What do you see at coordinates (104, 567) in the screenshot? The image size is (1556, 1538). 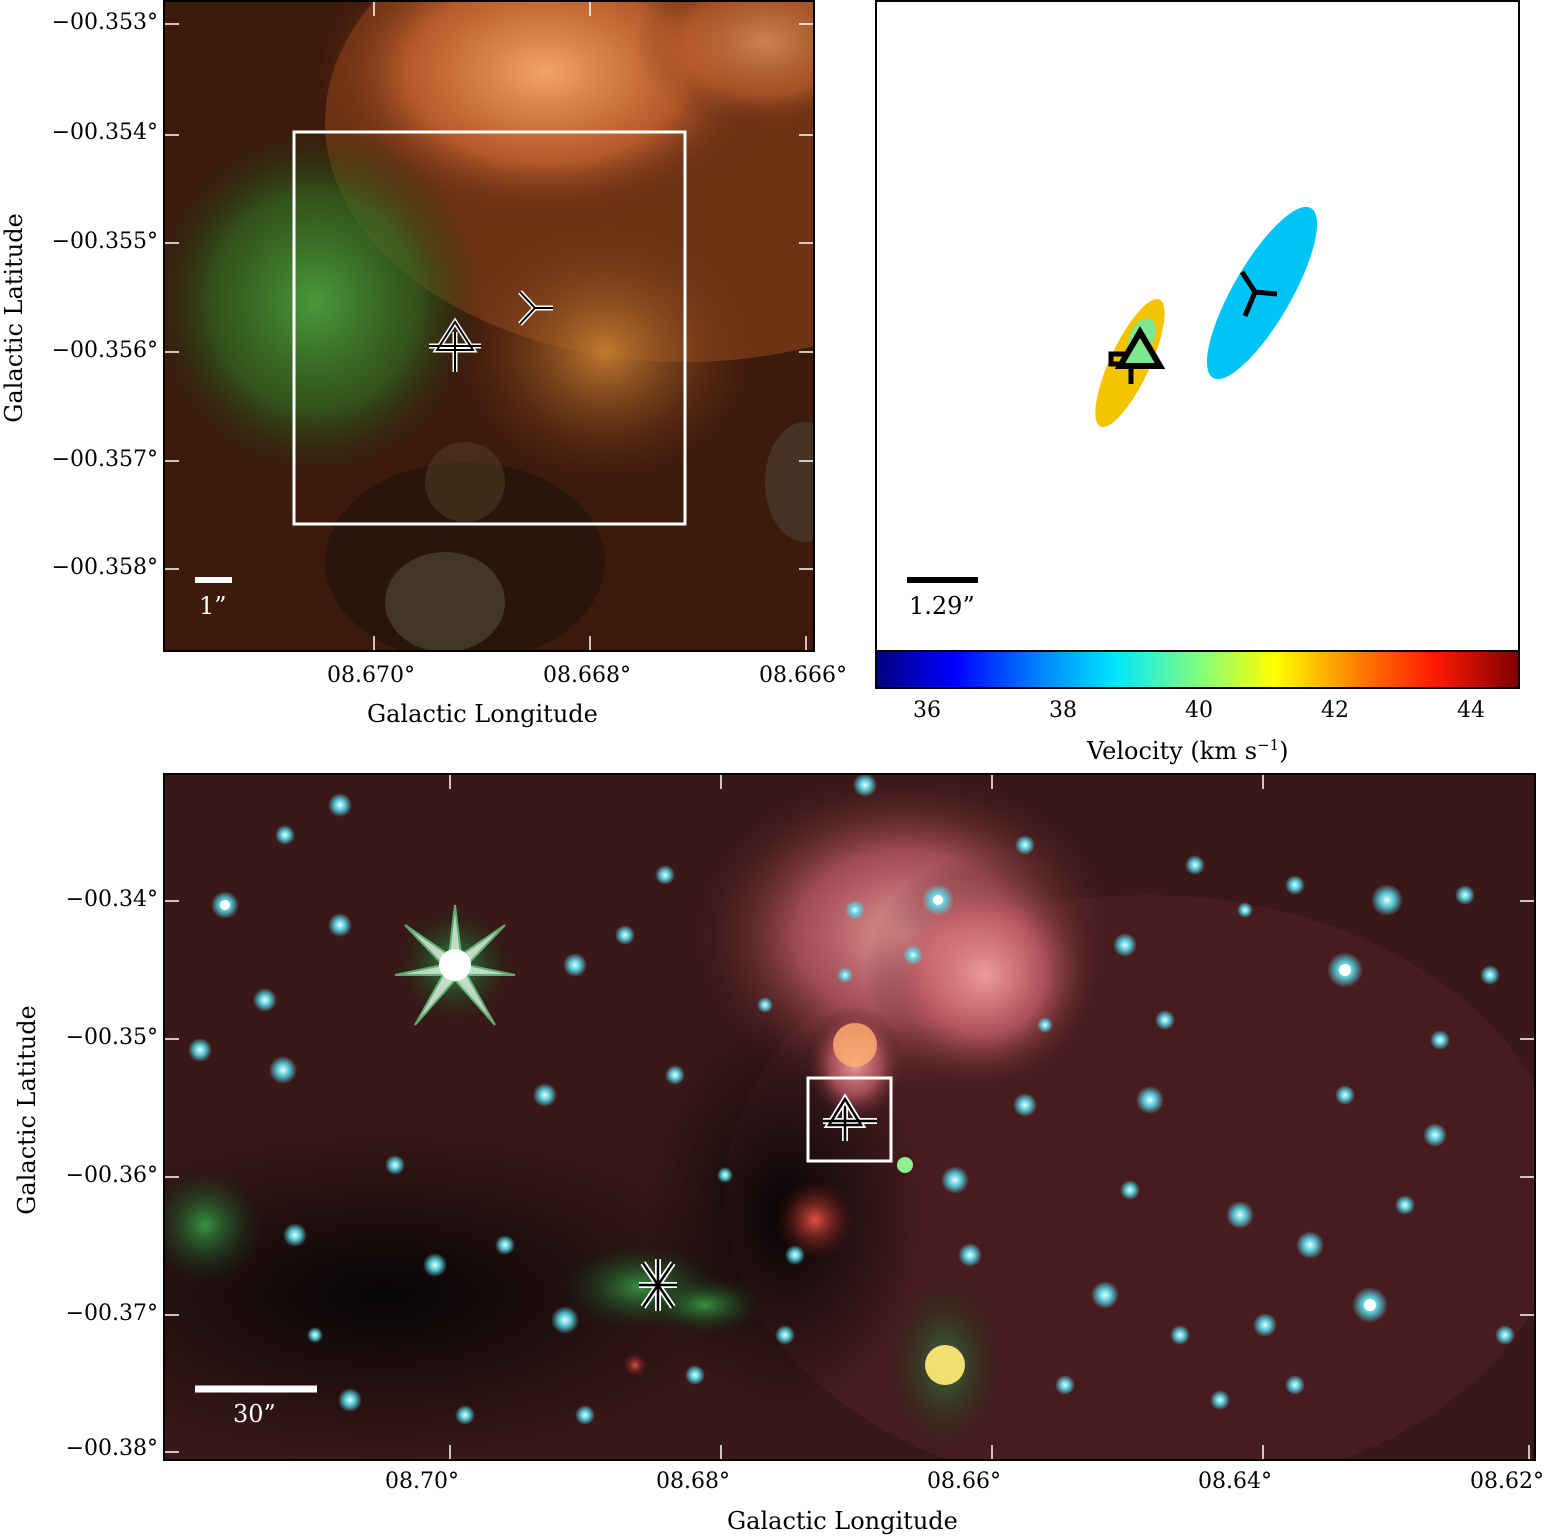 I see `y-tick-label: −00.358°` at bounding box center [104, 567].